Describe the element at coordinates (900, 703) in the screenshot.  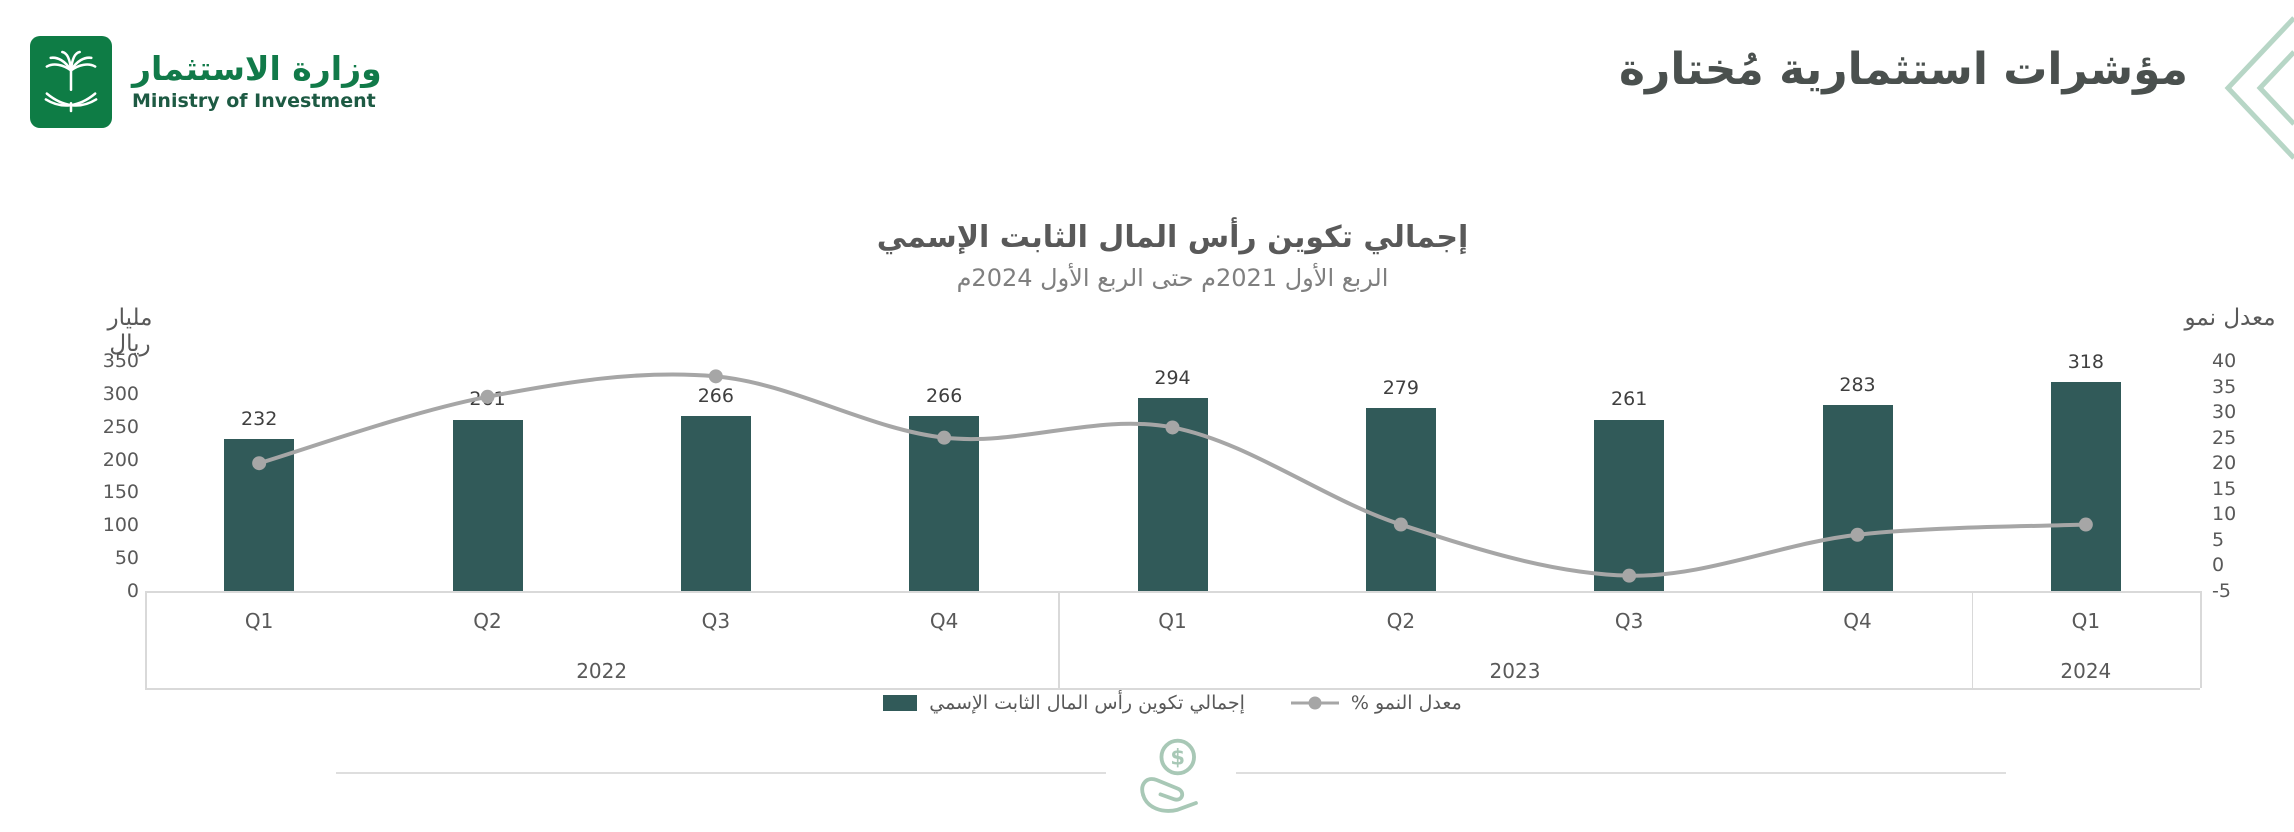
I see `bar-series-swatch` at that location.